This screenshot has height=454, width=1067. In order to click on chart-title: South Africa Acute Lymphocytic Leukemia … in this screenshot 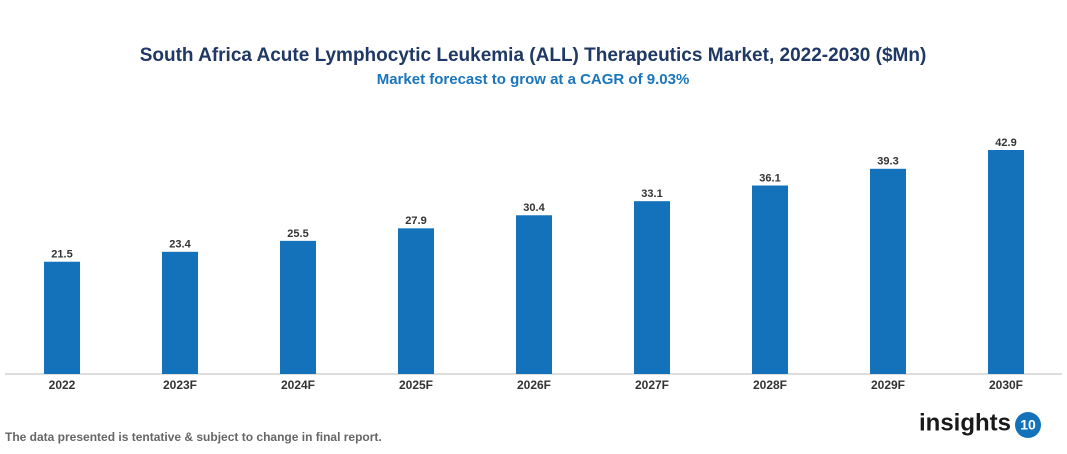, I will do `click(533, 55)`.